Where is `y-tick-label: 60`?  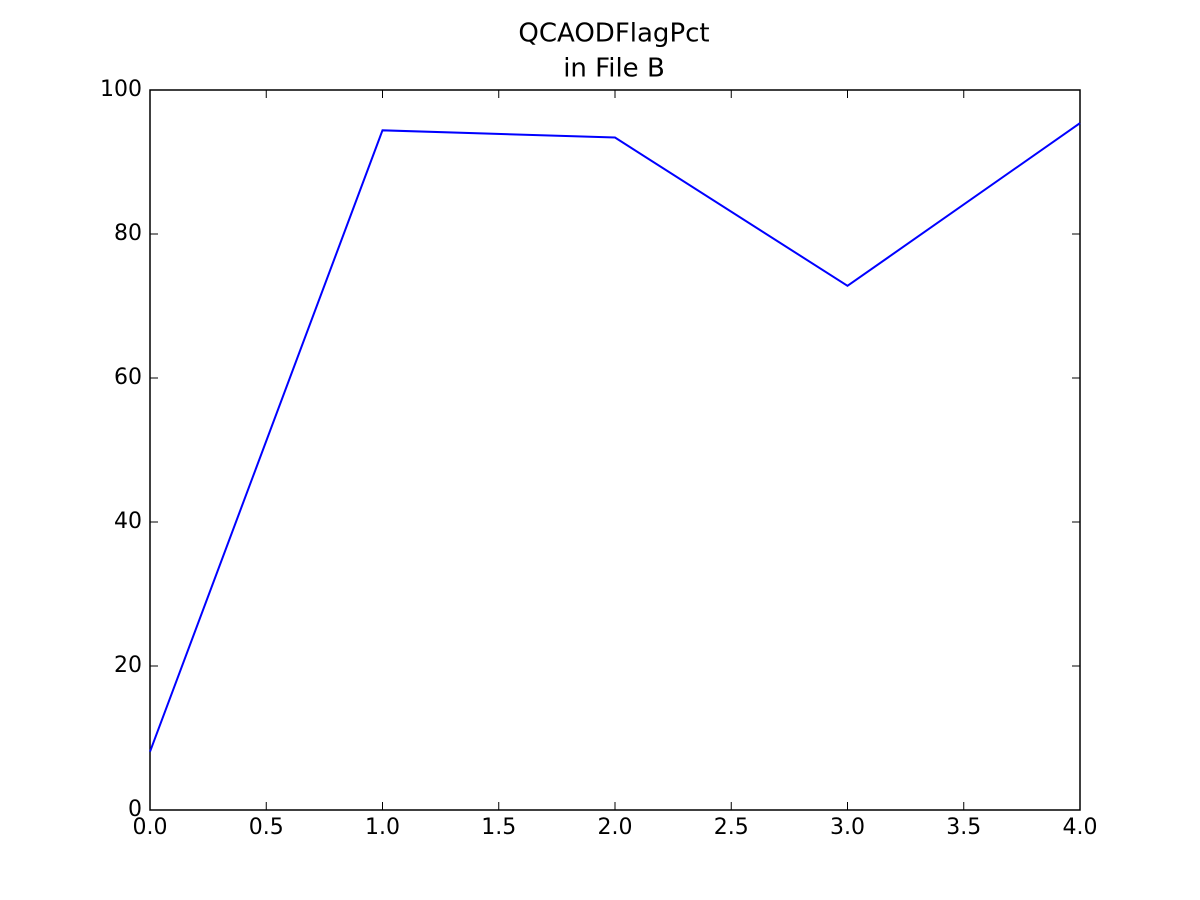
y-tick-label: 60 is located at coordinates (128, 377).